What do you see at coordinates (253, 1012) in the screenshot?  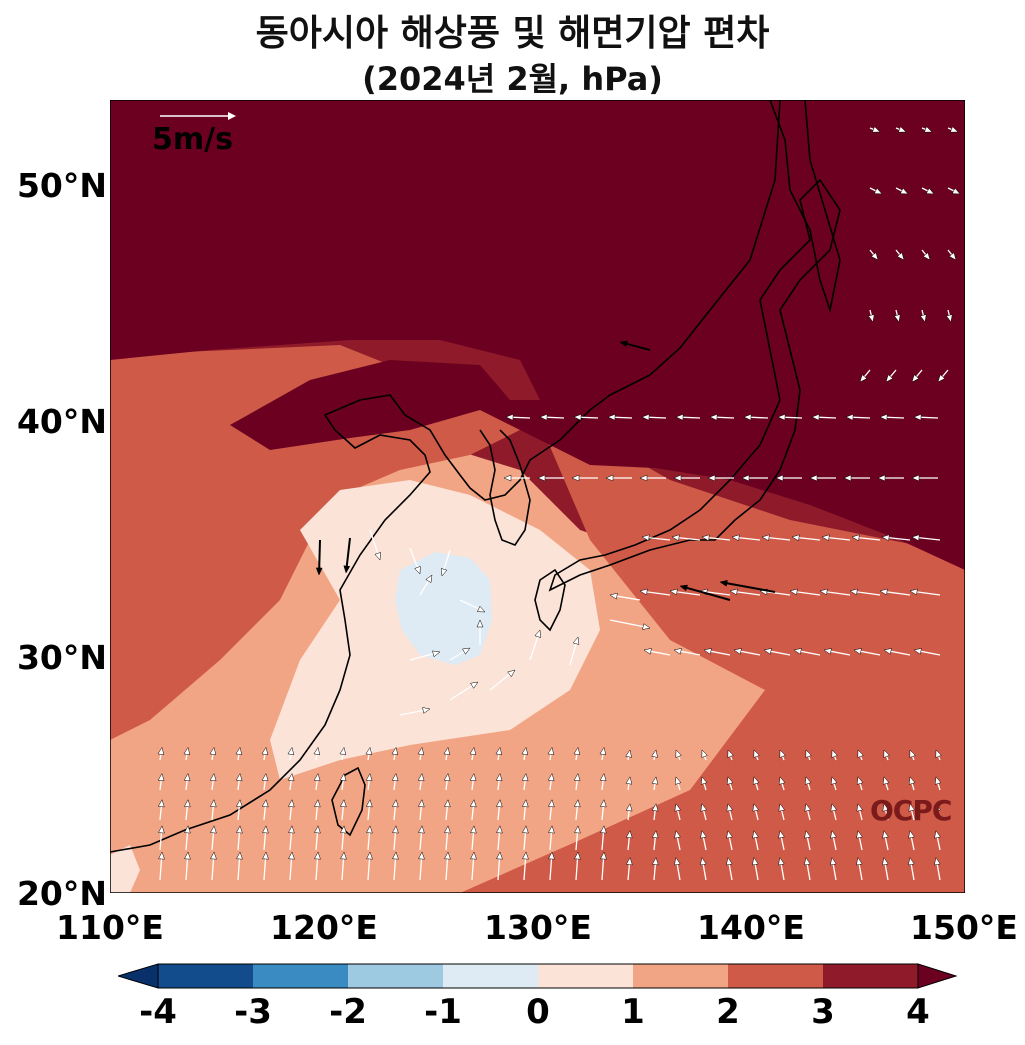 I see `colorbar-tick: -3` at bounding box center [253, 1012].